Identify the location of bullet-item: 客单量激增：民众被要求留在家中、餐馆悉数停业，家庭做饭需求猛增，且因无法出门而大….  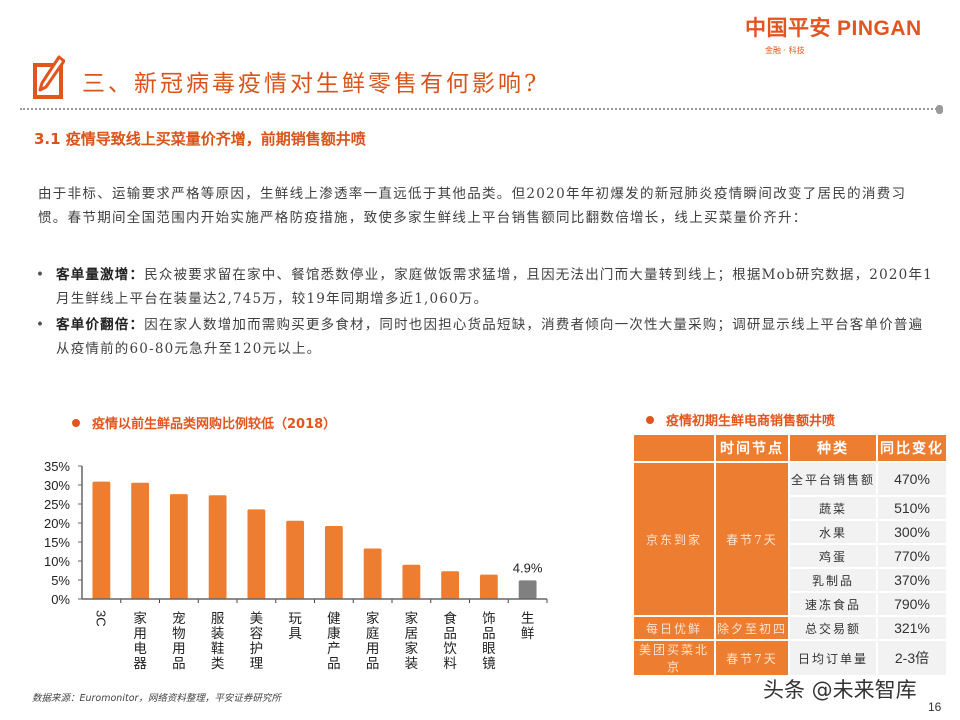
(486, 287).